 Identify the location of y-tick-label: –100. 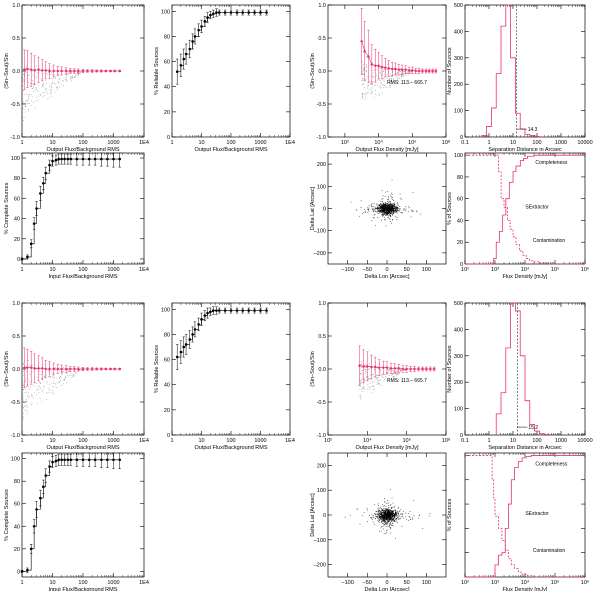
(320, 232).